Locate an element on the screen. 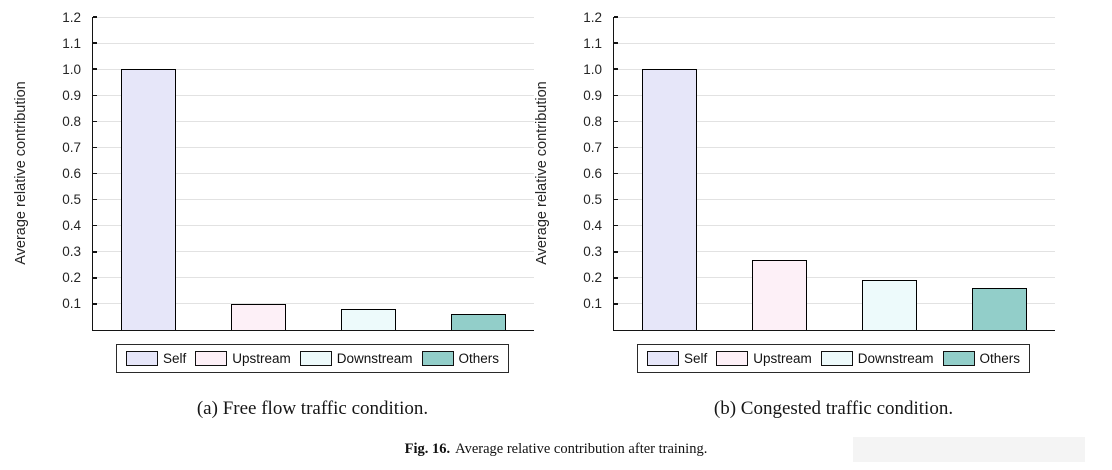 The height and width of the screenshot is (470, 1112). gridline-0.1 is located at coordinates (313, 304).